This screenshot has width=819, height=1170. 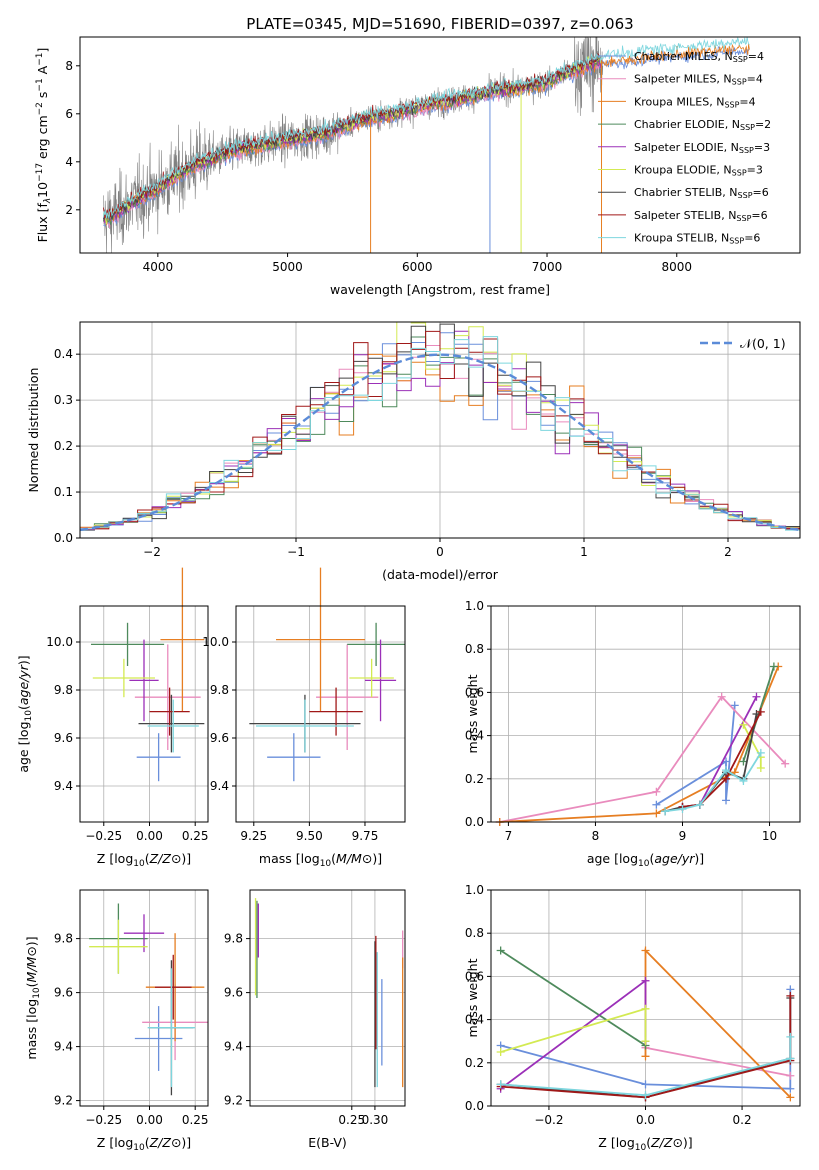 I want to click on massweight-vs-Z-frame, so click(x=645, y=998).